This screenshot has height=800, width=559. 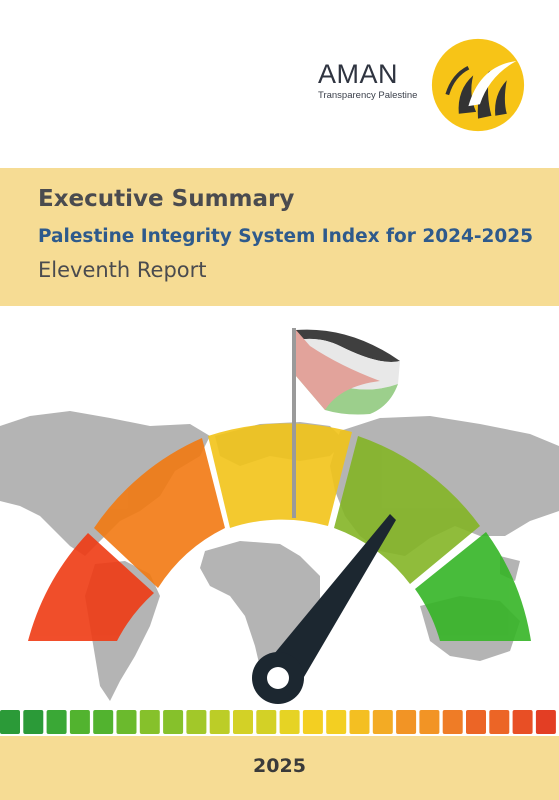 I want to click on logo-name: AMAN, so click(x=358, y=74).